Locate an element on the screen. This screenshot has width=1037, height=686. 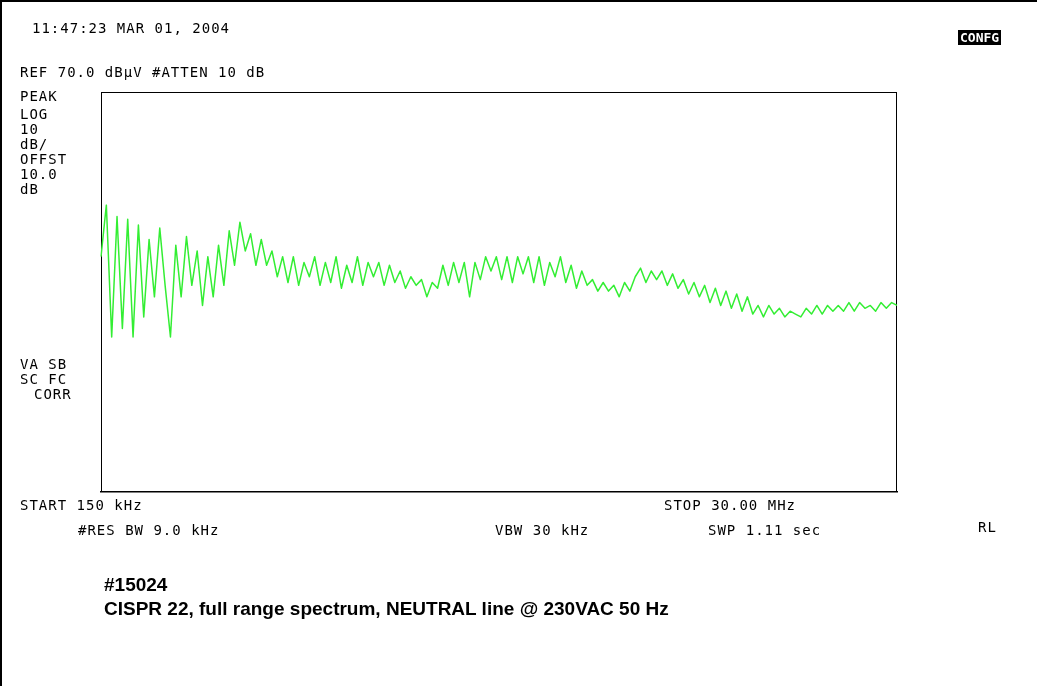
text: CISPR 22, full range spectrum, NEUTRAL line @ 230VAC 50 Hz is located at coordinates (386, 609).